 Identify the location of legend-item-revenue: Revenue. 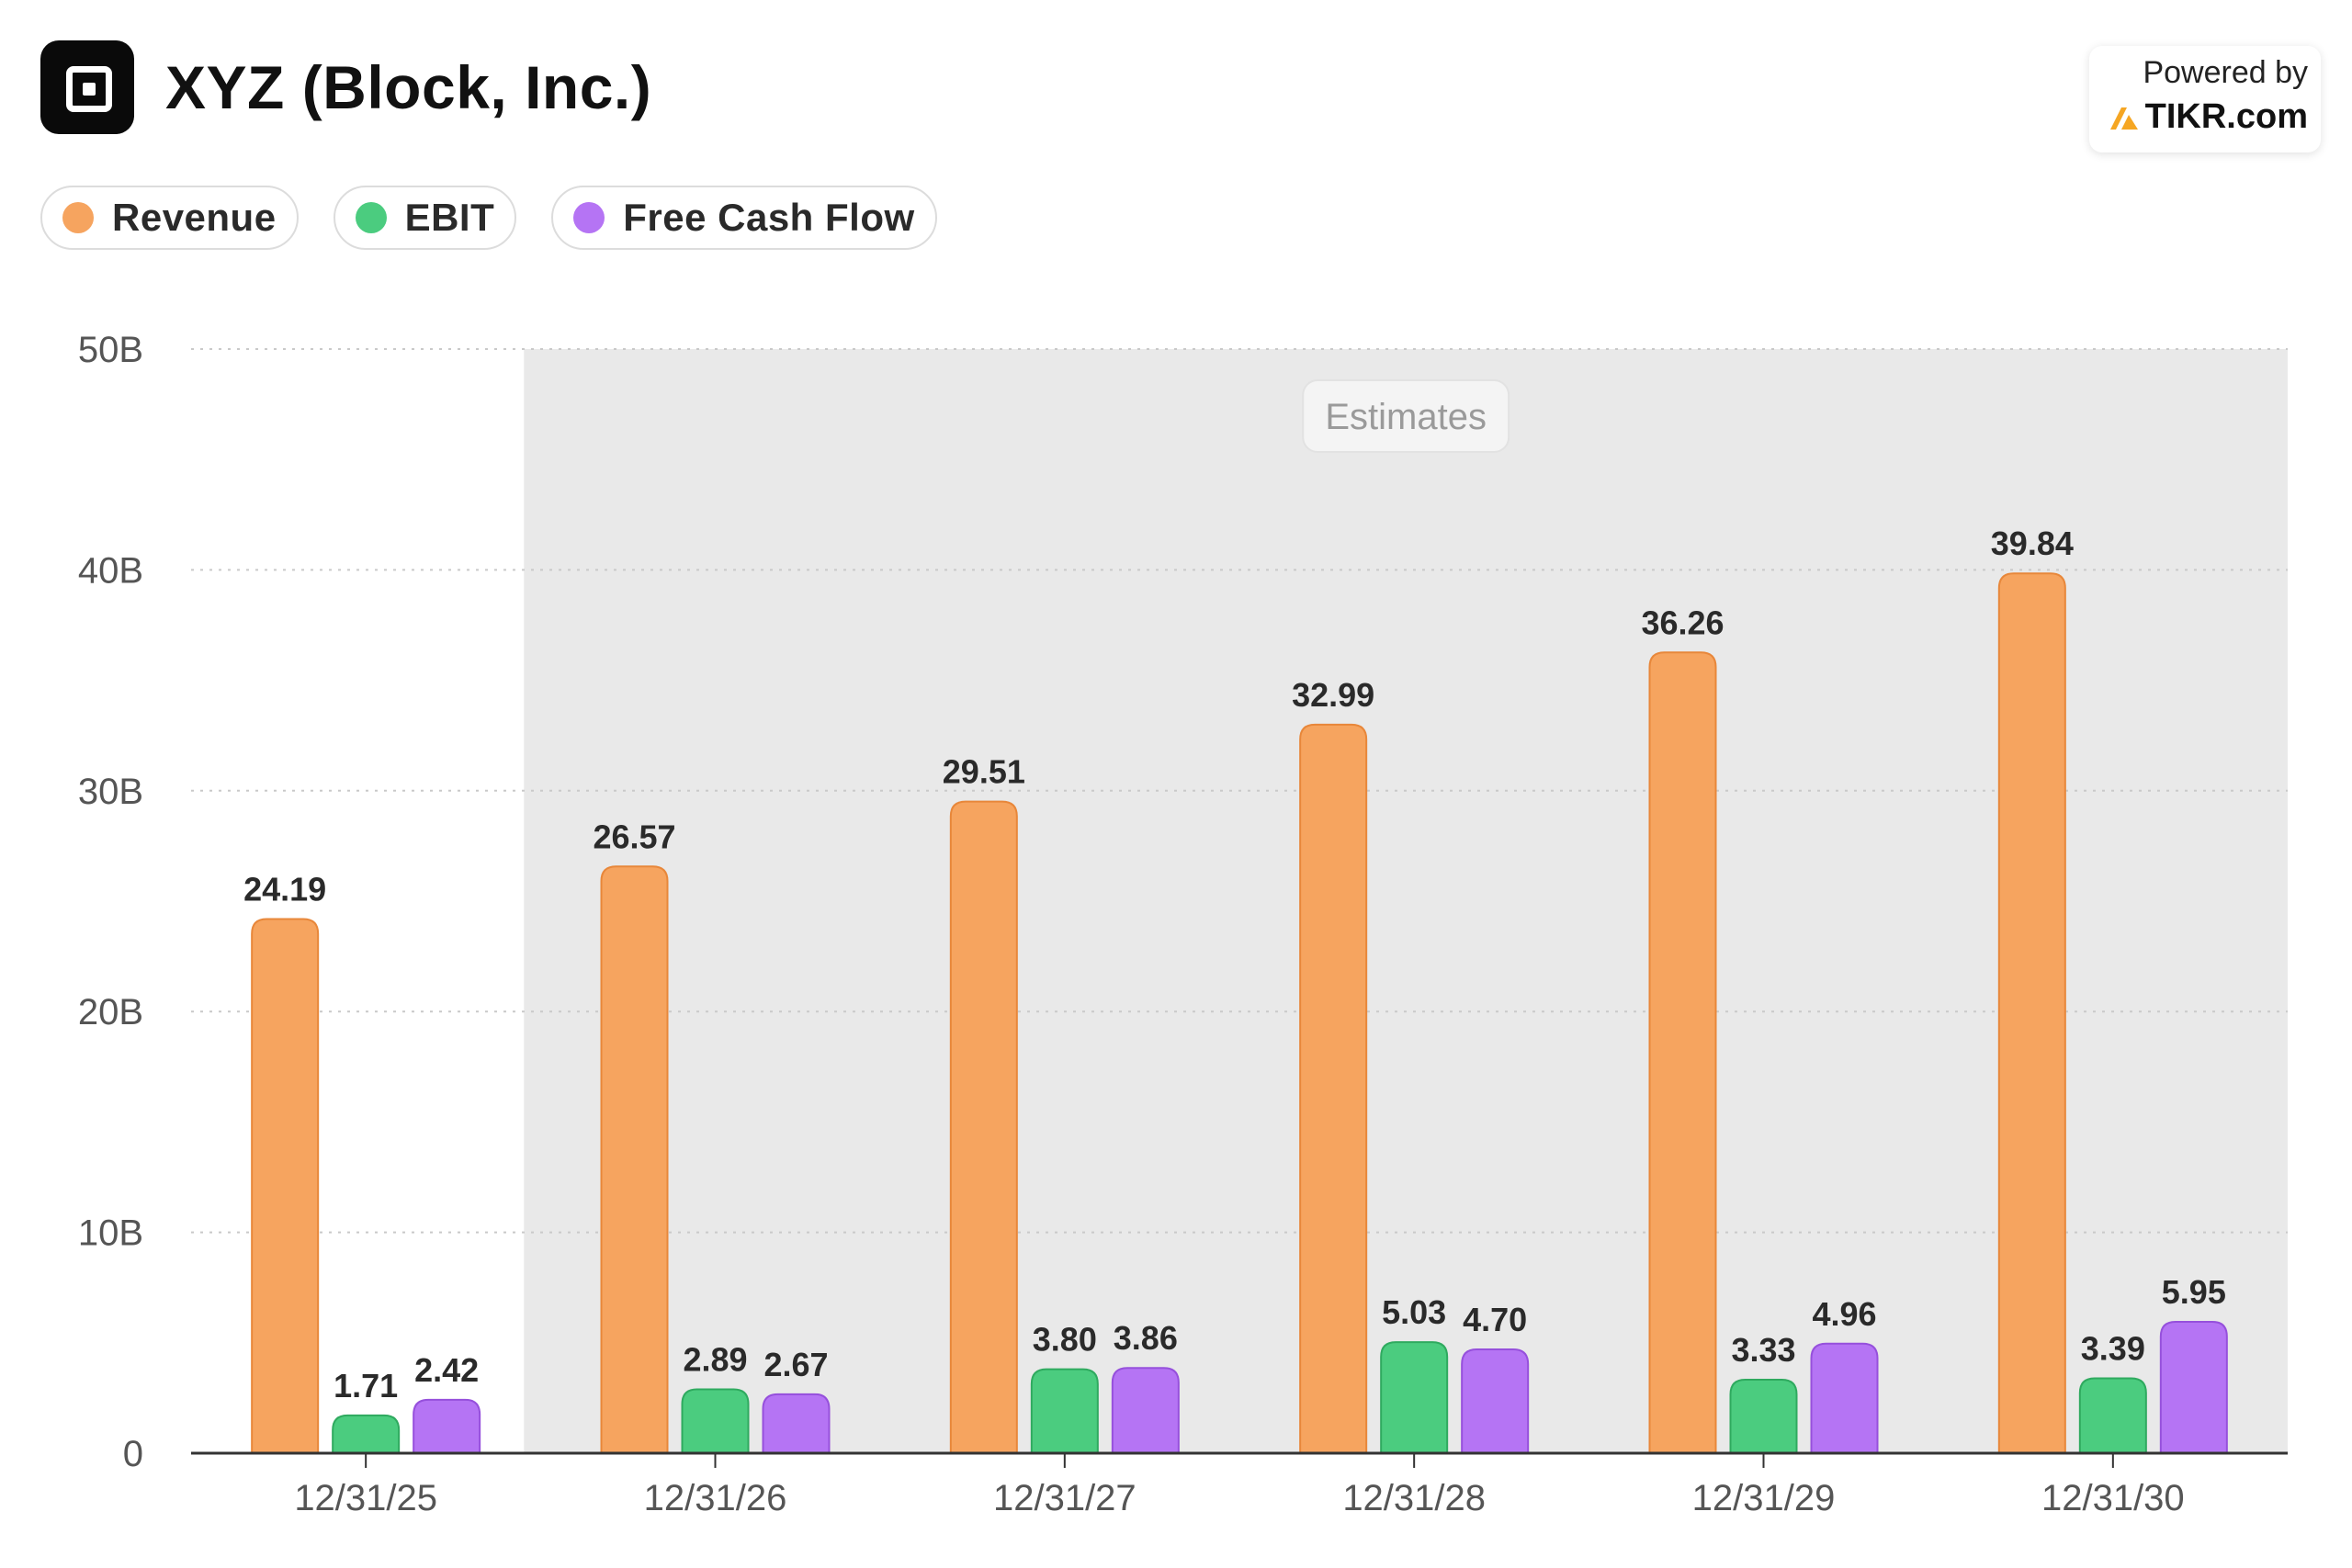
(170, 218).